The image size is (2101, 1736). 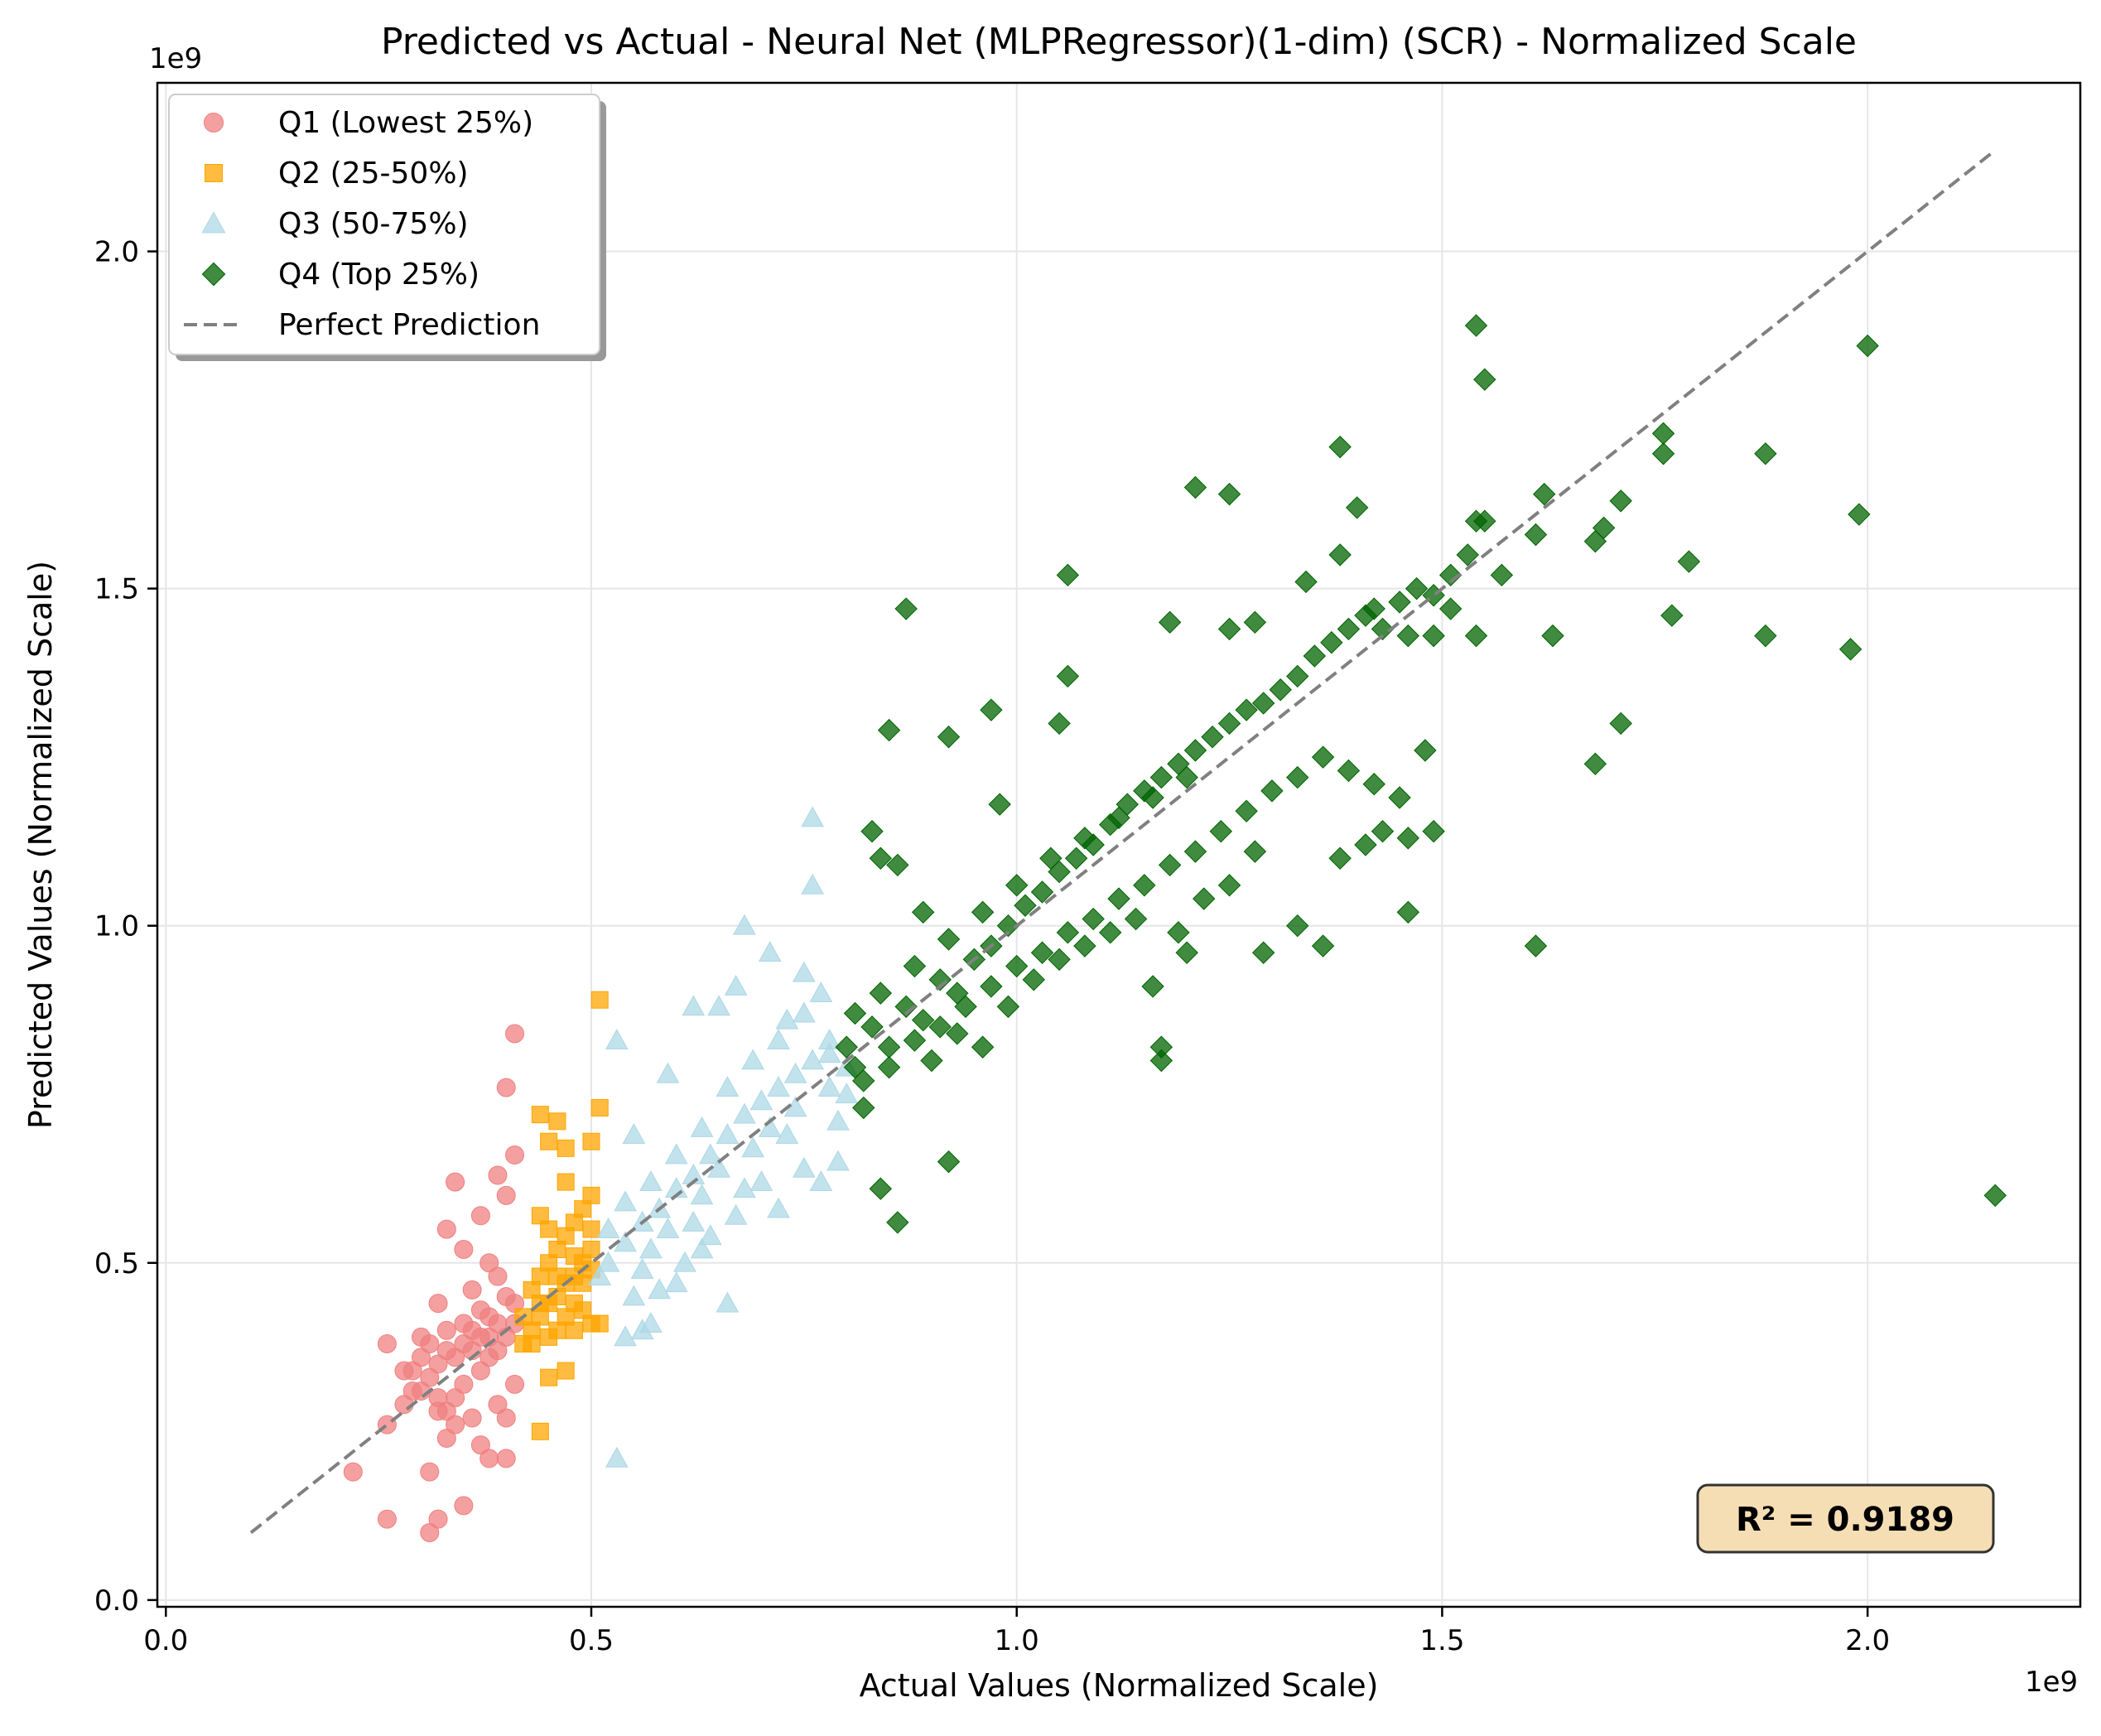 I want to click on legend-marker-q1, so click(x=213, y=122).